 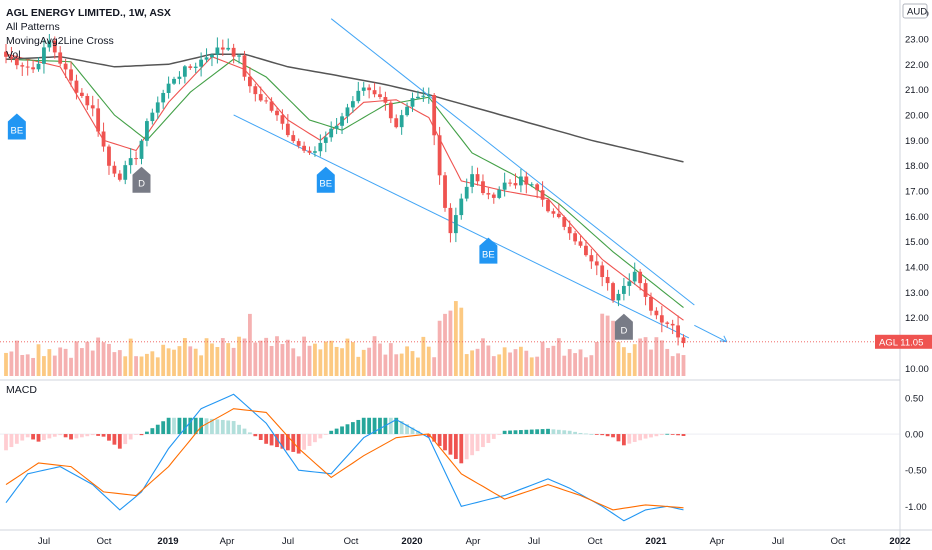 What do you see at coordinates (141, 184) in the screenshot?
I see `pattern-marker-label: D` at bounding box center [141, 184].